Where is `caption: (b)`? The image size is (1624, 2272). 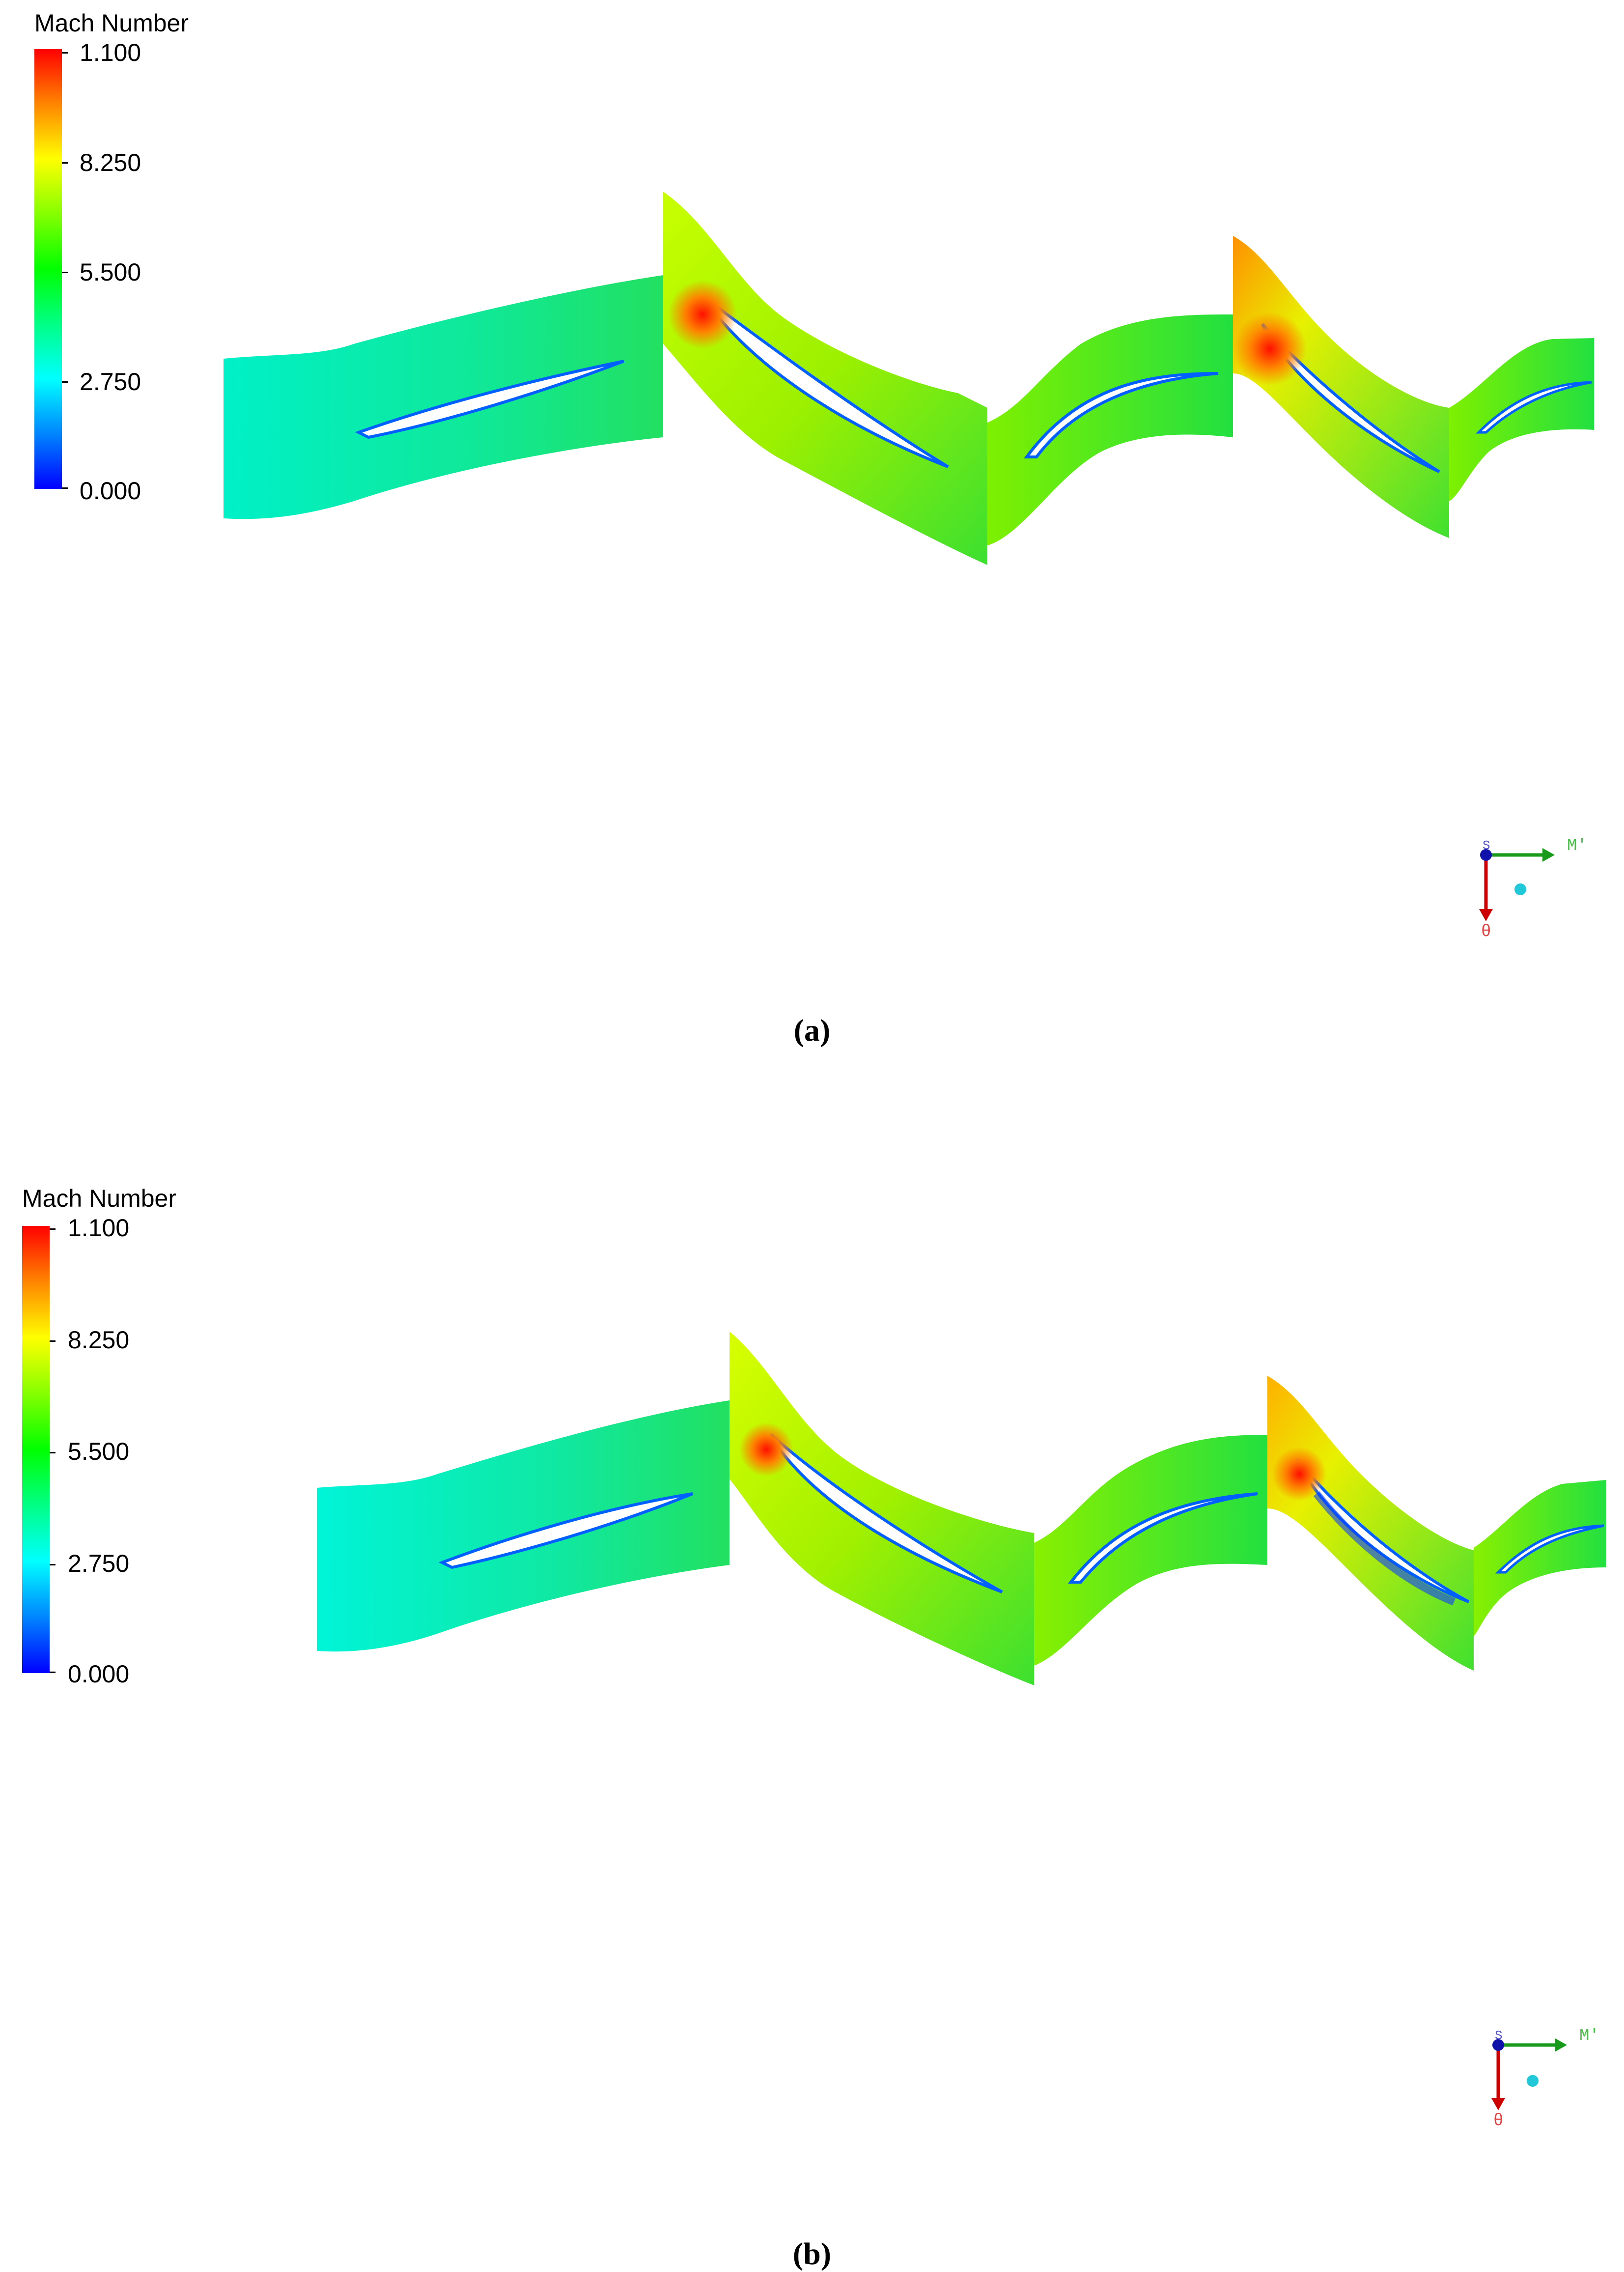 caption: (b) is located at coordinates (812, 2254).